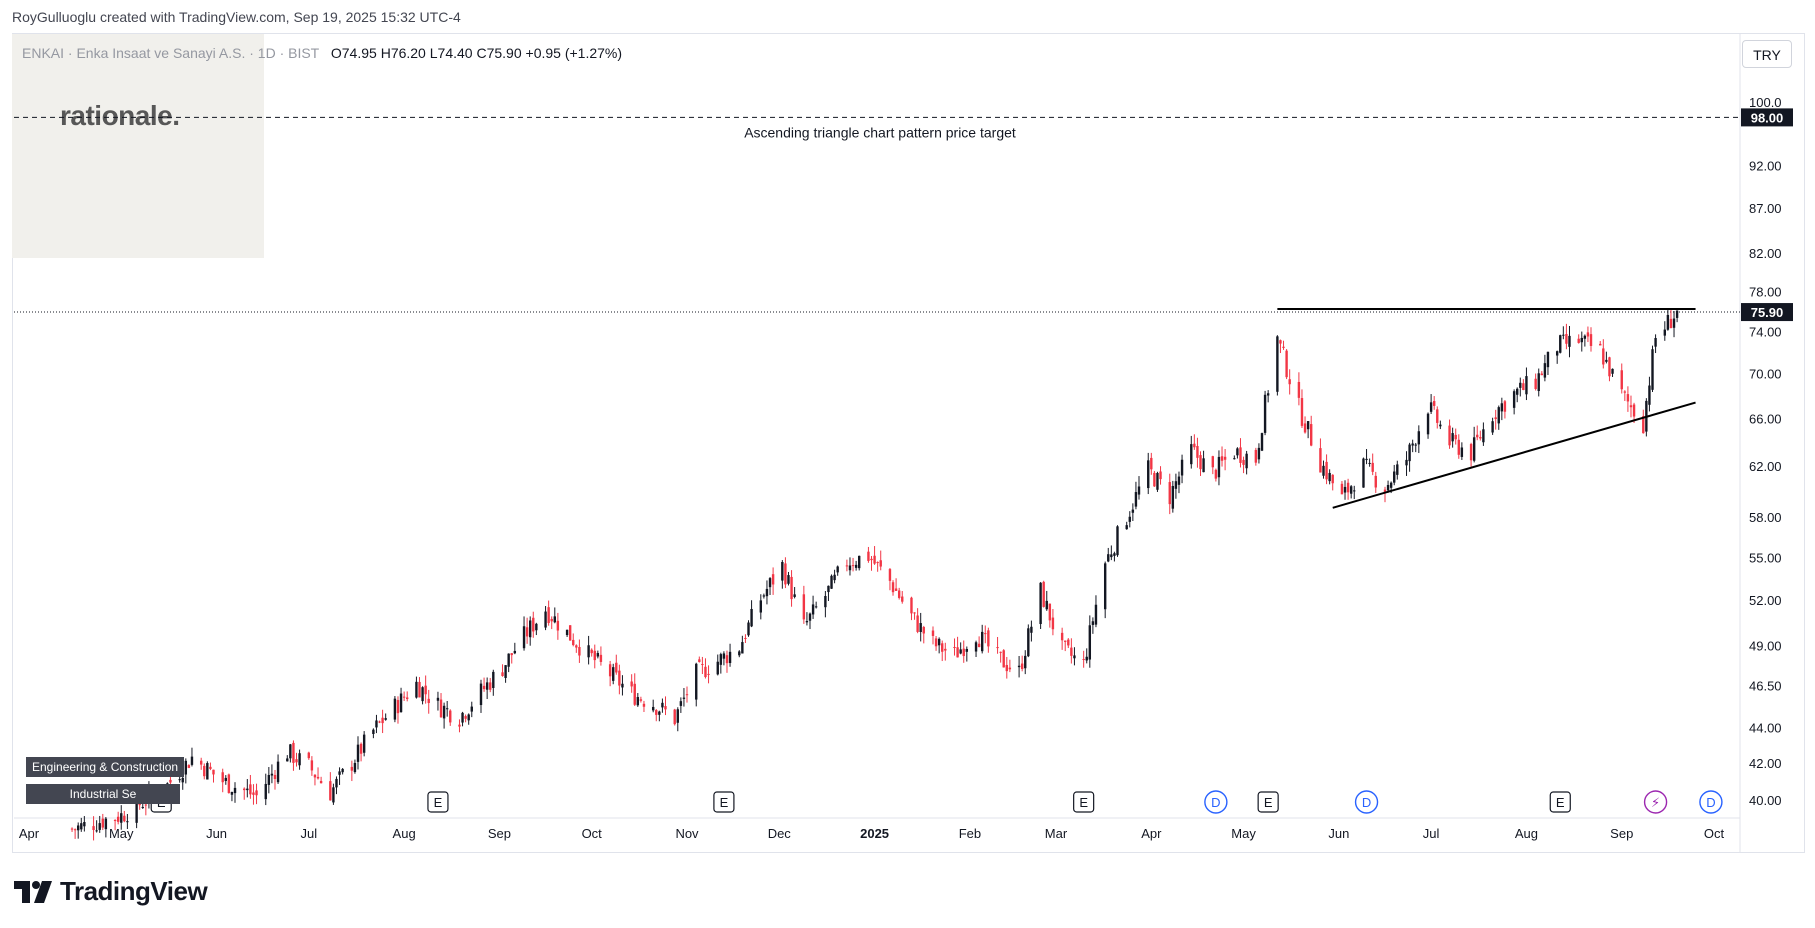 Image resolution: width=1815 pixels, height=928 pixels. What do you see at coordinates (499, 53) in the screenshot?
I see `ohlc-close: C75.90` at bounding box center [499, 53].